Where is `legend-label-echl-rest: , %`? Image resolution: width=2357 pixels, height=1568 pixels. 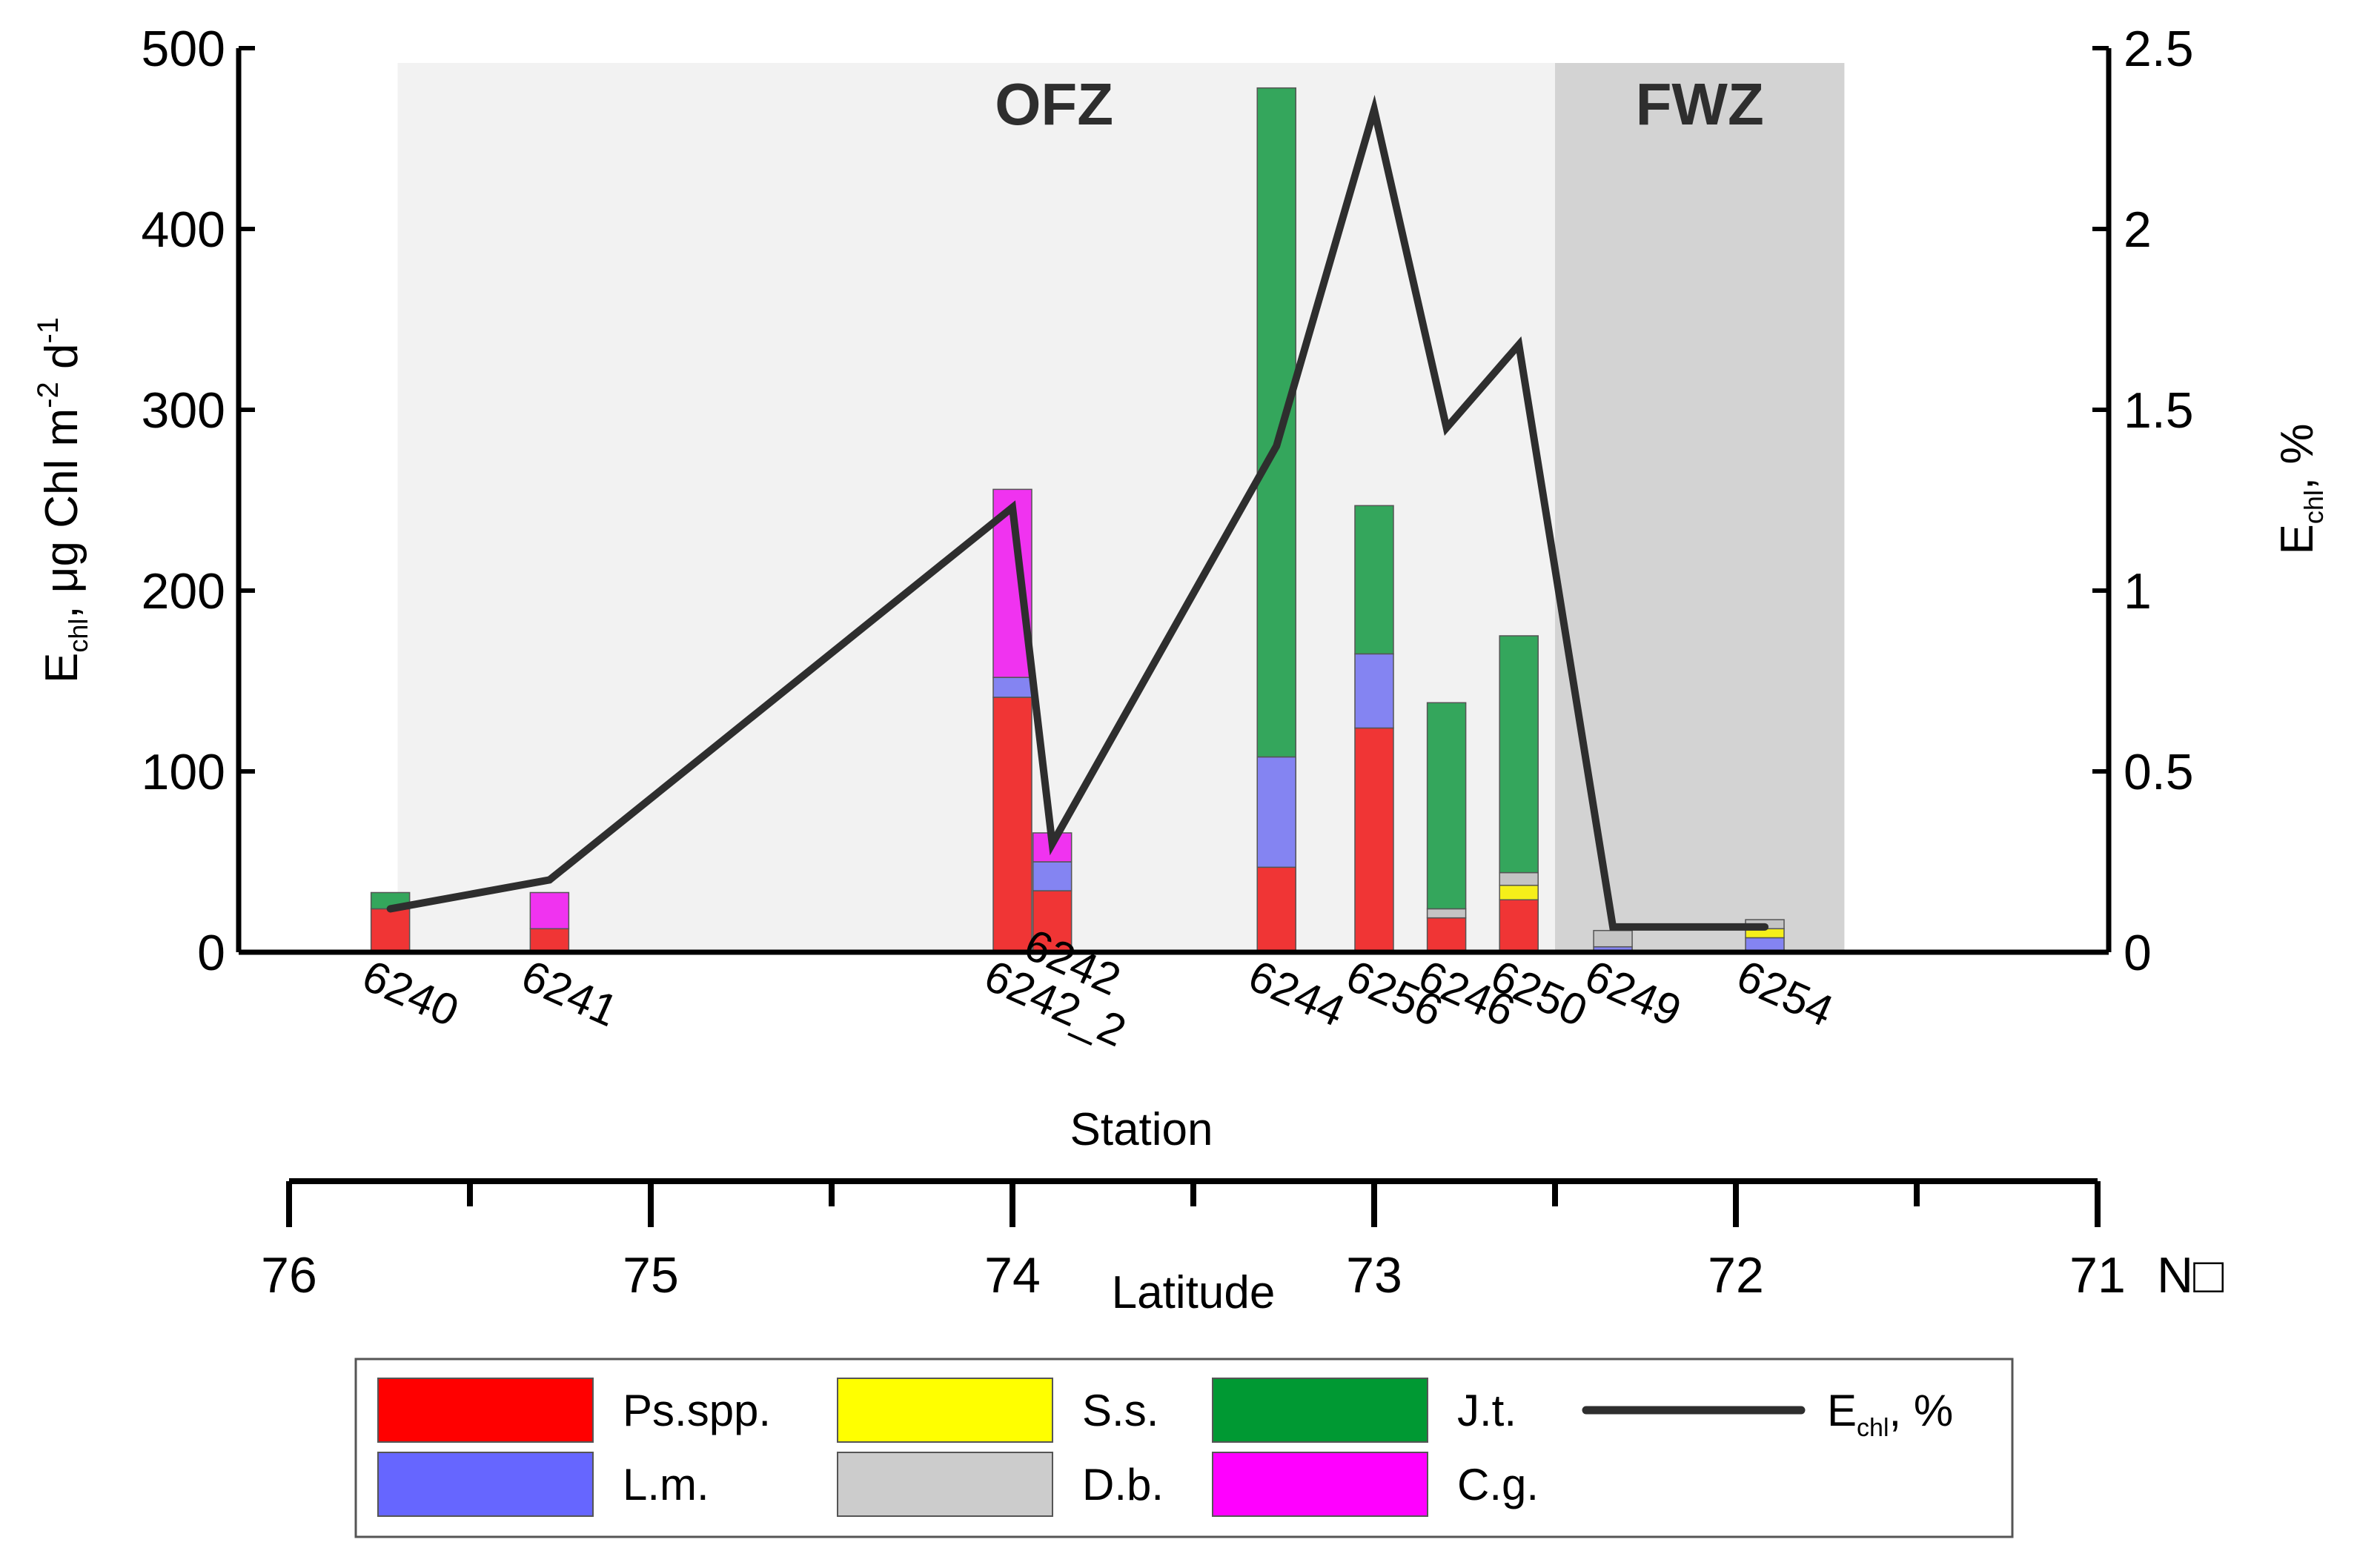 legend-label-echl-rest: , % is located at coordinates (1921, 1410).